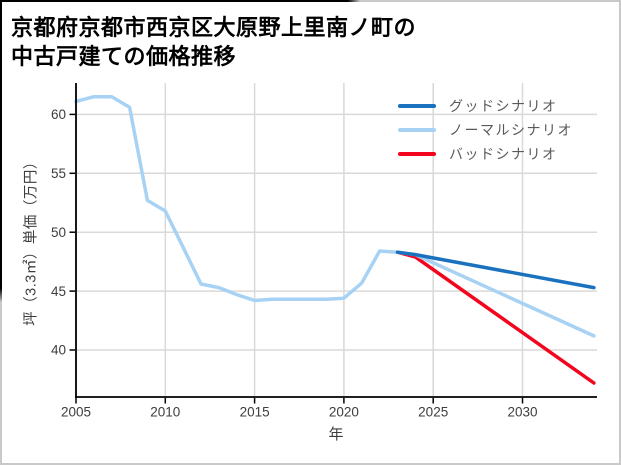  I want to click on legend-label-bad: バッドシナリオ, so click(503, 154).